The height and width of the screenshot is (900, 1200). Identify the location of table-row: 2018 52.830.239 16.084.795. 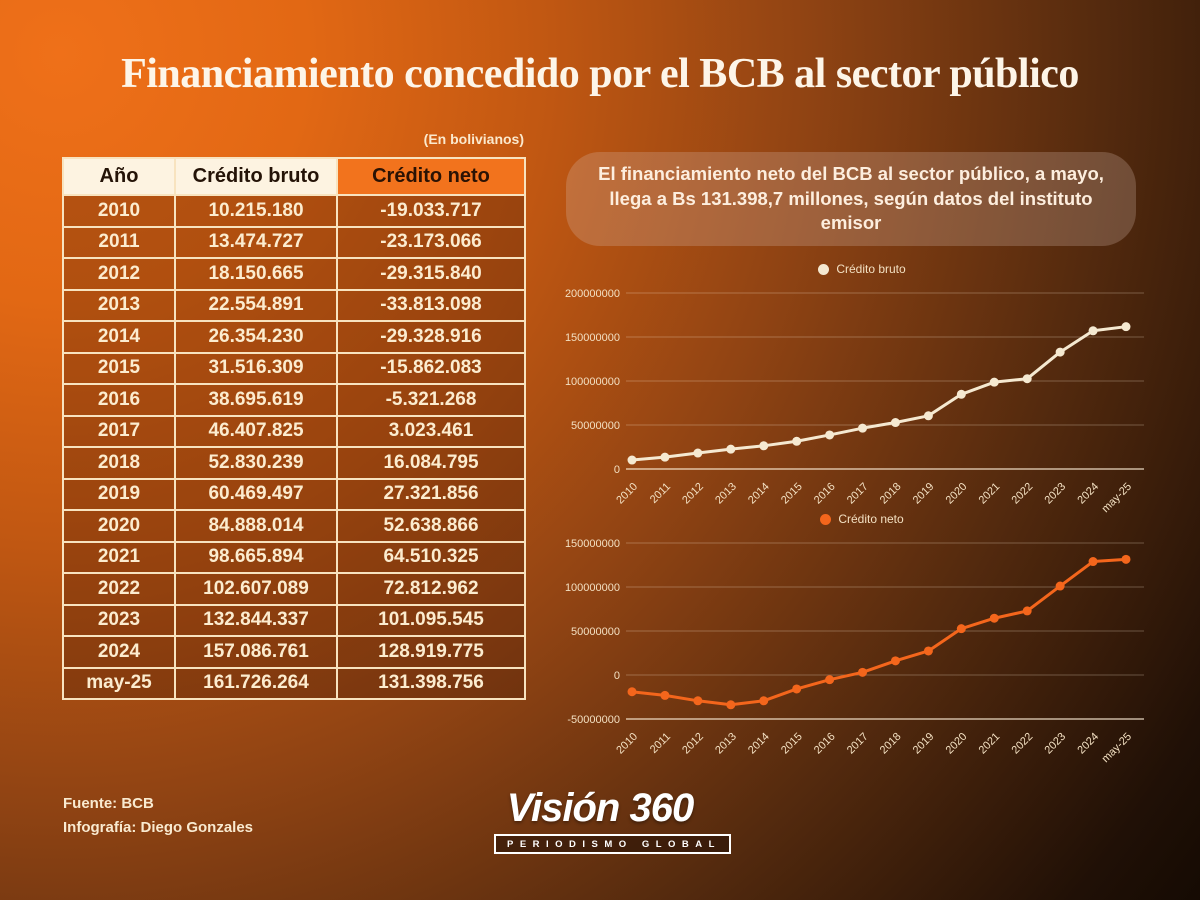
(294, 463).